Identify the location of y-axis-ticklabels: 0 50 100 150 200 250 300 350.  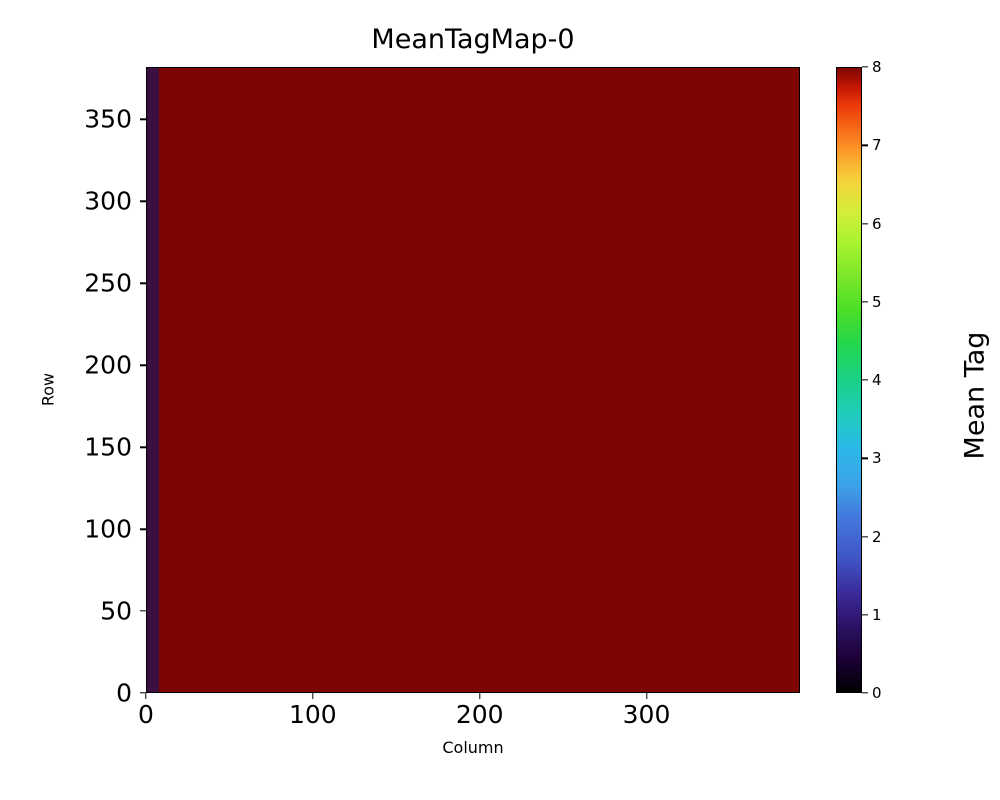
(66, 387).